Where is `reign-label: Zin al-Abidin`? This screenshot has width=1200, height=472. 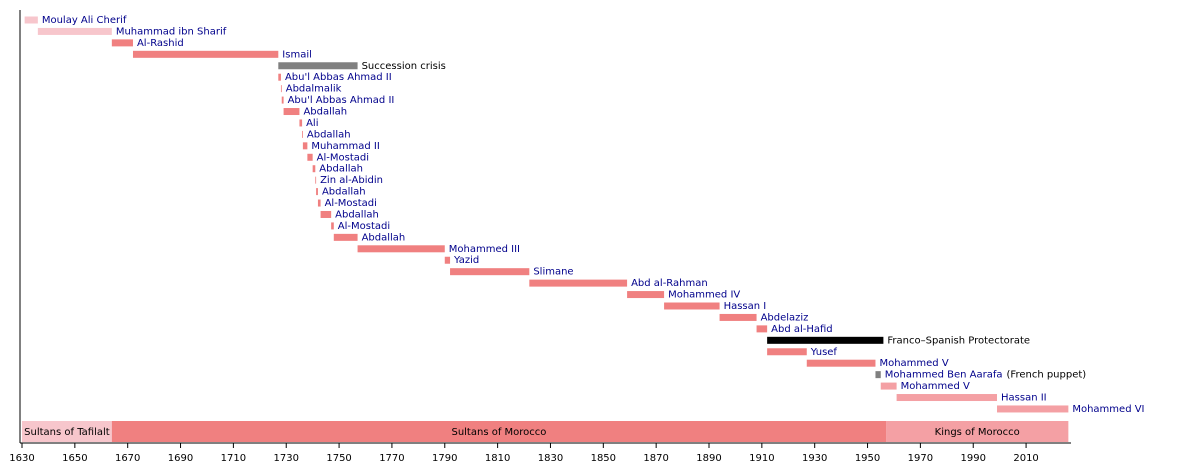
reign-label: Zin al-Abidin is located at coordinates (351, 180).